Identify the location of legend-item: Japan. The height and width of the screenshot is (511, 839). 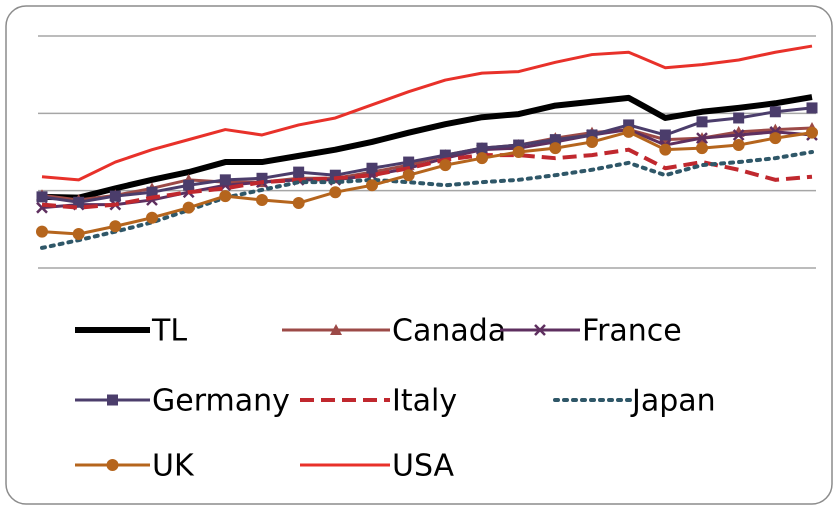
(634, 401).